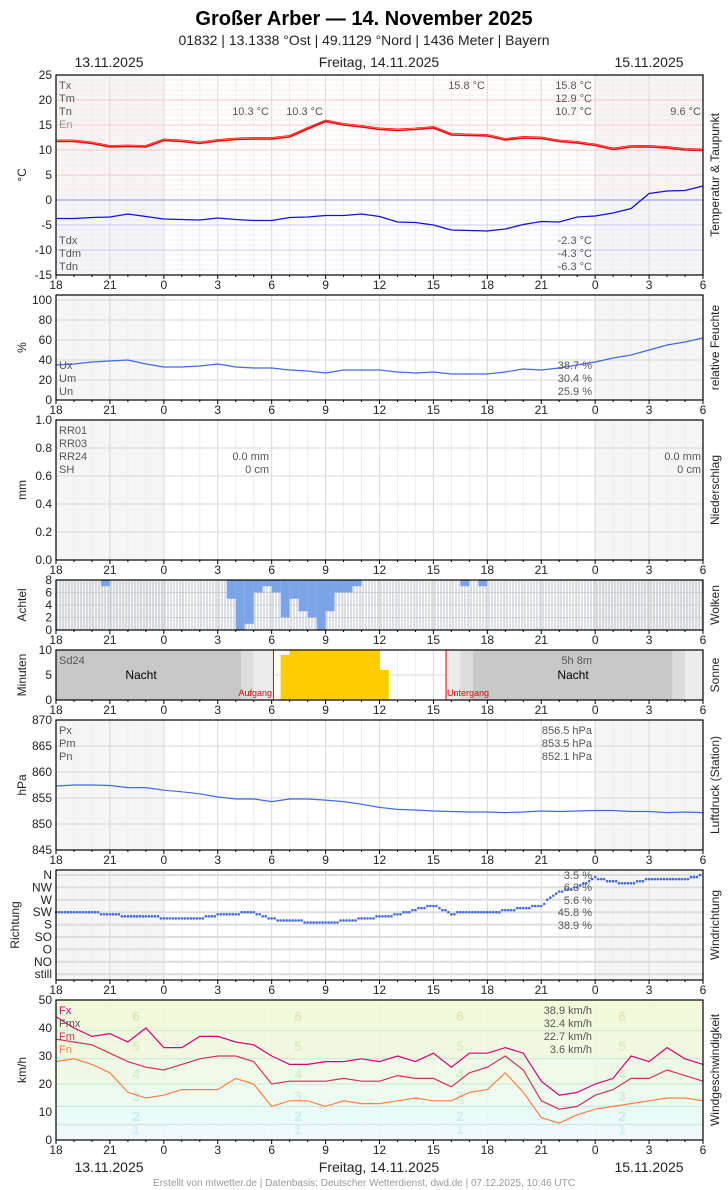 The height and width of the screenshot is (1190, 728). I want to click on stat-fx: 38.9 km/h, so click(568, 1011).